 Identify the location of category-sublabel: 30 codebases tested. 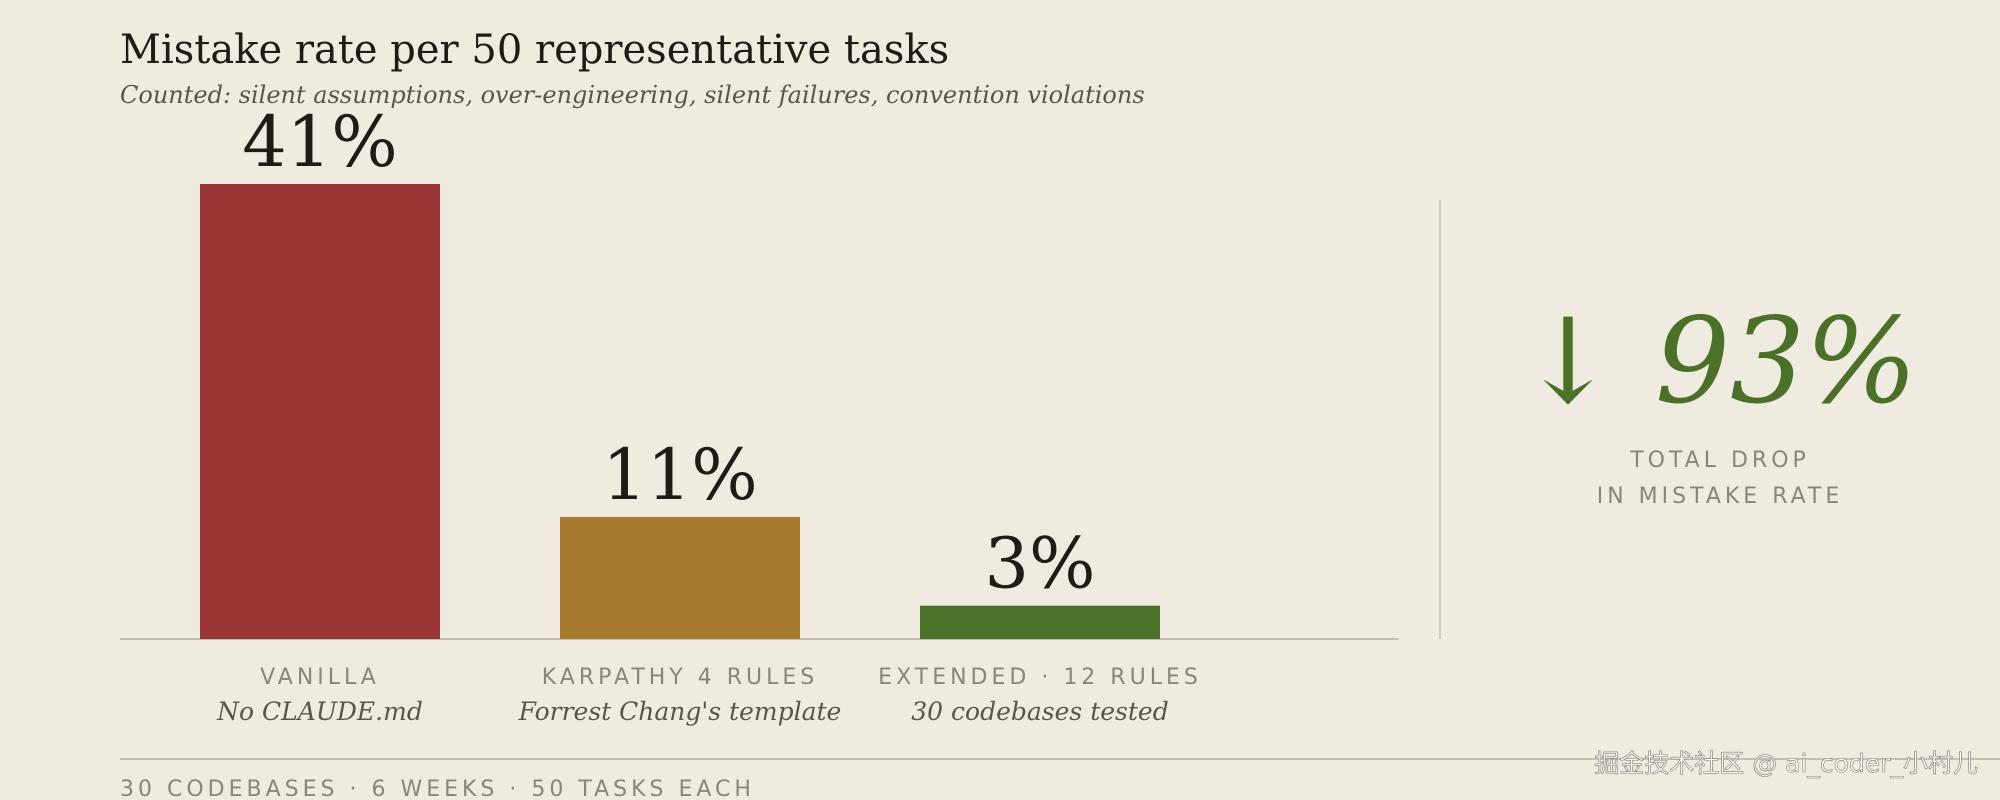
(1039, 711).